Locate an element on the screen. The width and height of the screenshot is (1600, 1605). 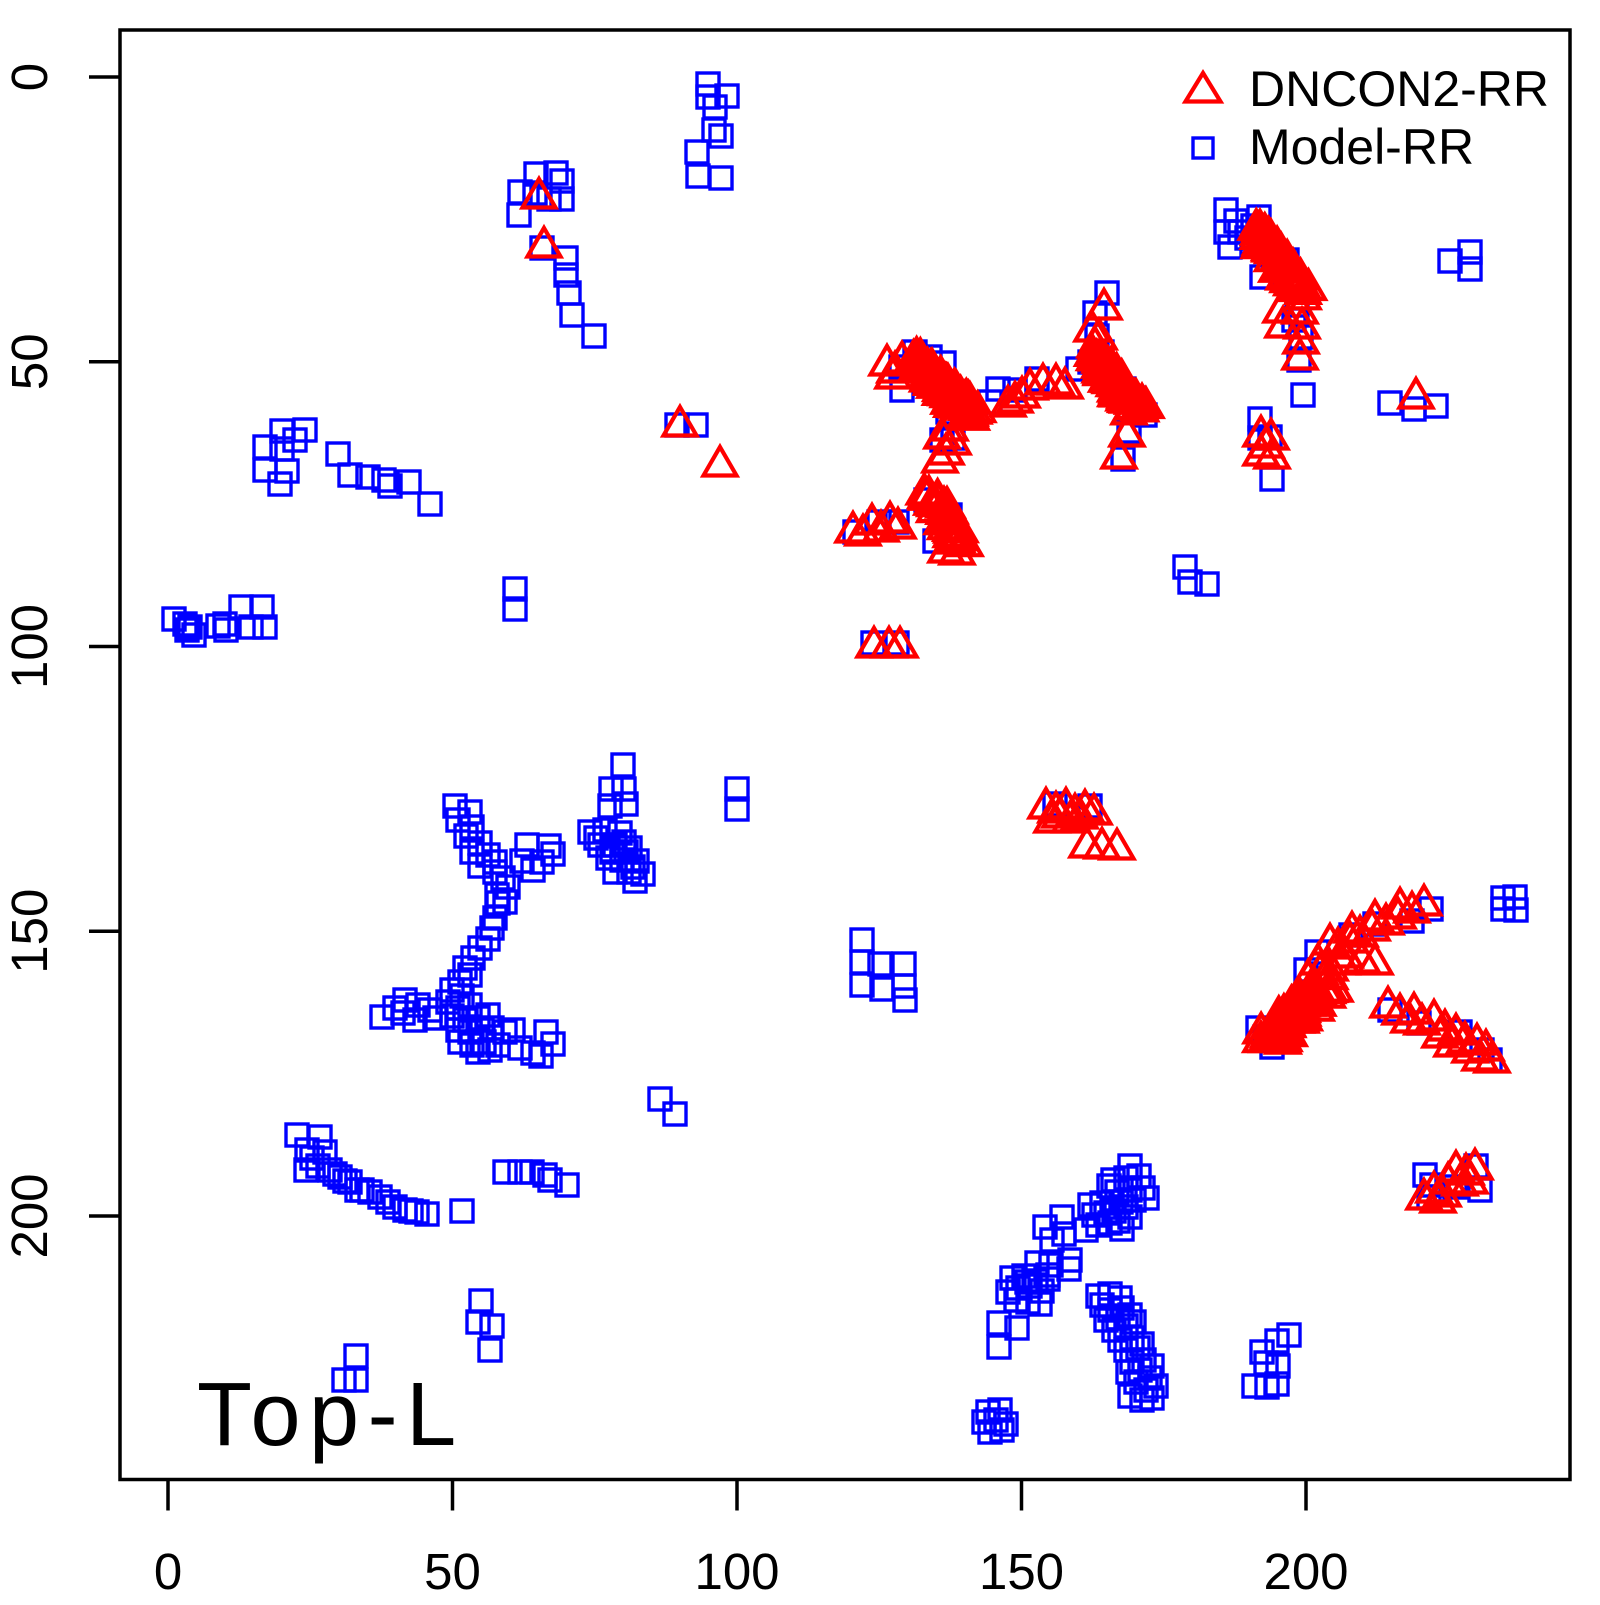
svg-text: Top-L is located at coordinates (331, 1415).